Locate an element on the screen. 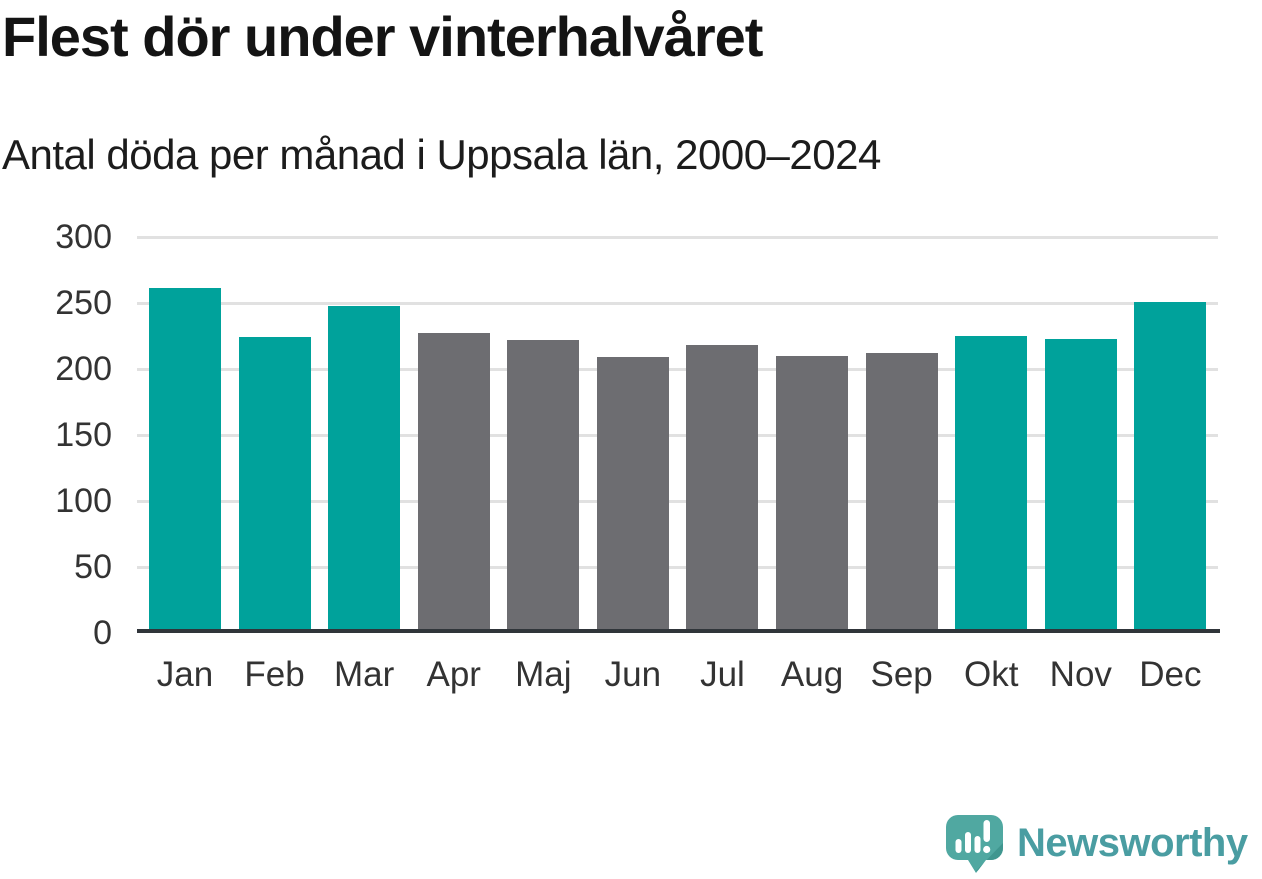 The width and height of the screenshot is (1262, 879). y-axis-label-150: 150 is located at coordinates (83, 435).